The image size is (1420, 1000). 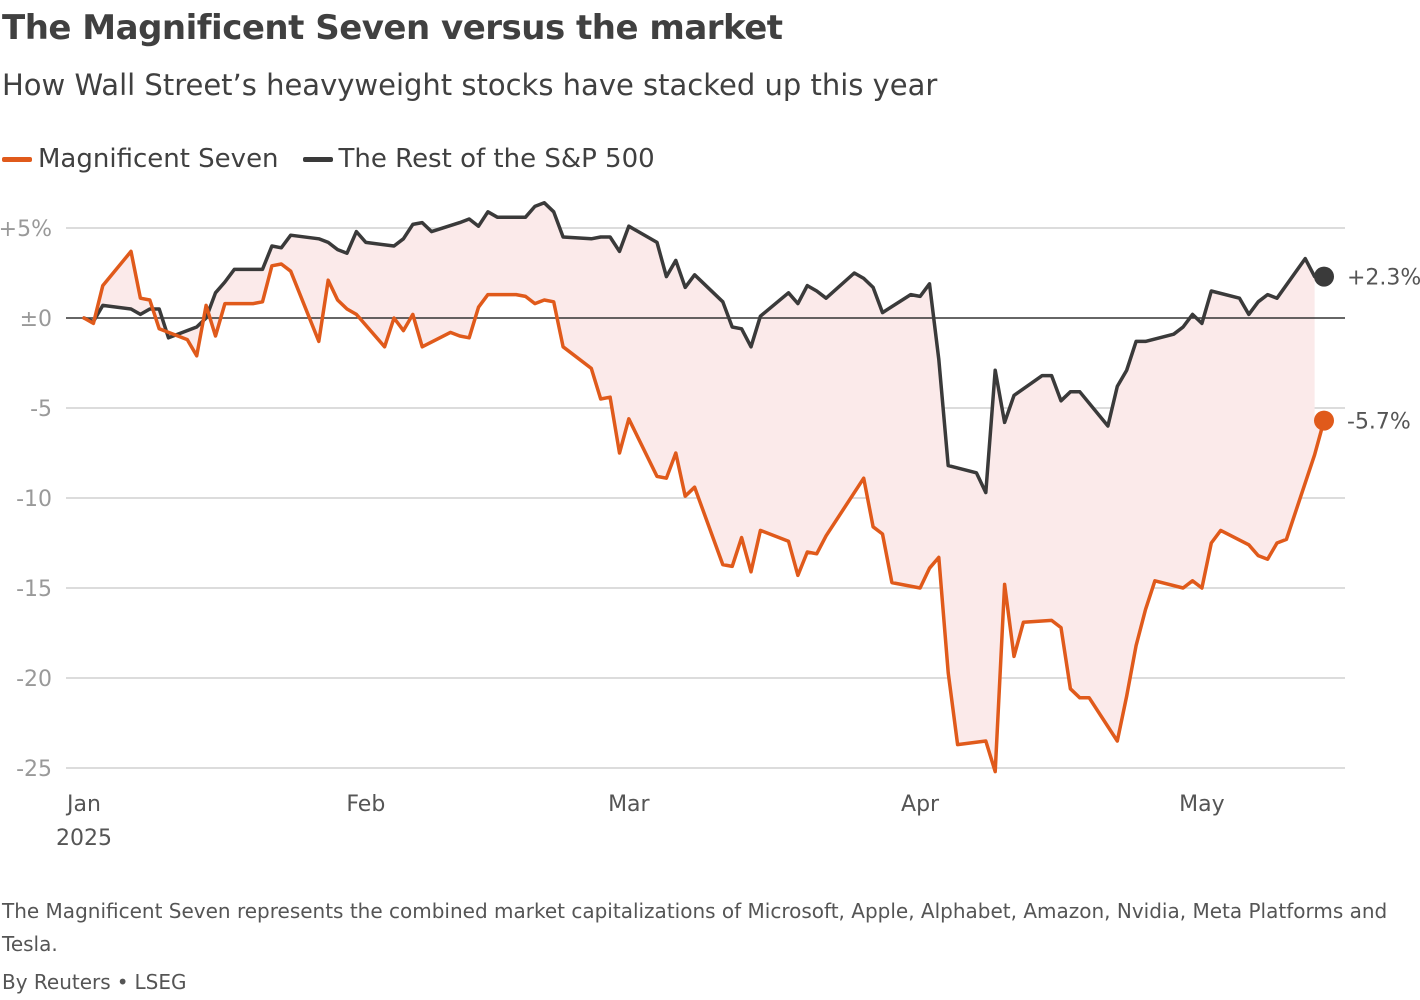 I want to click on y-tick-label: -10, so click(x=34, y=499).